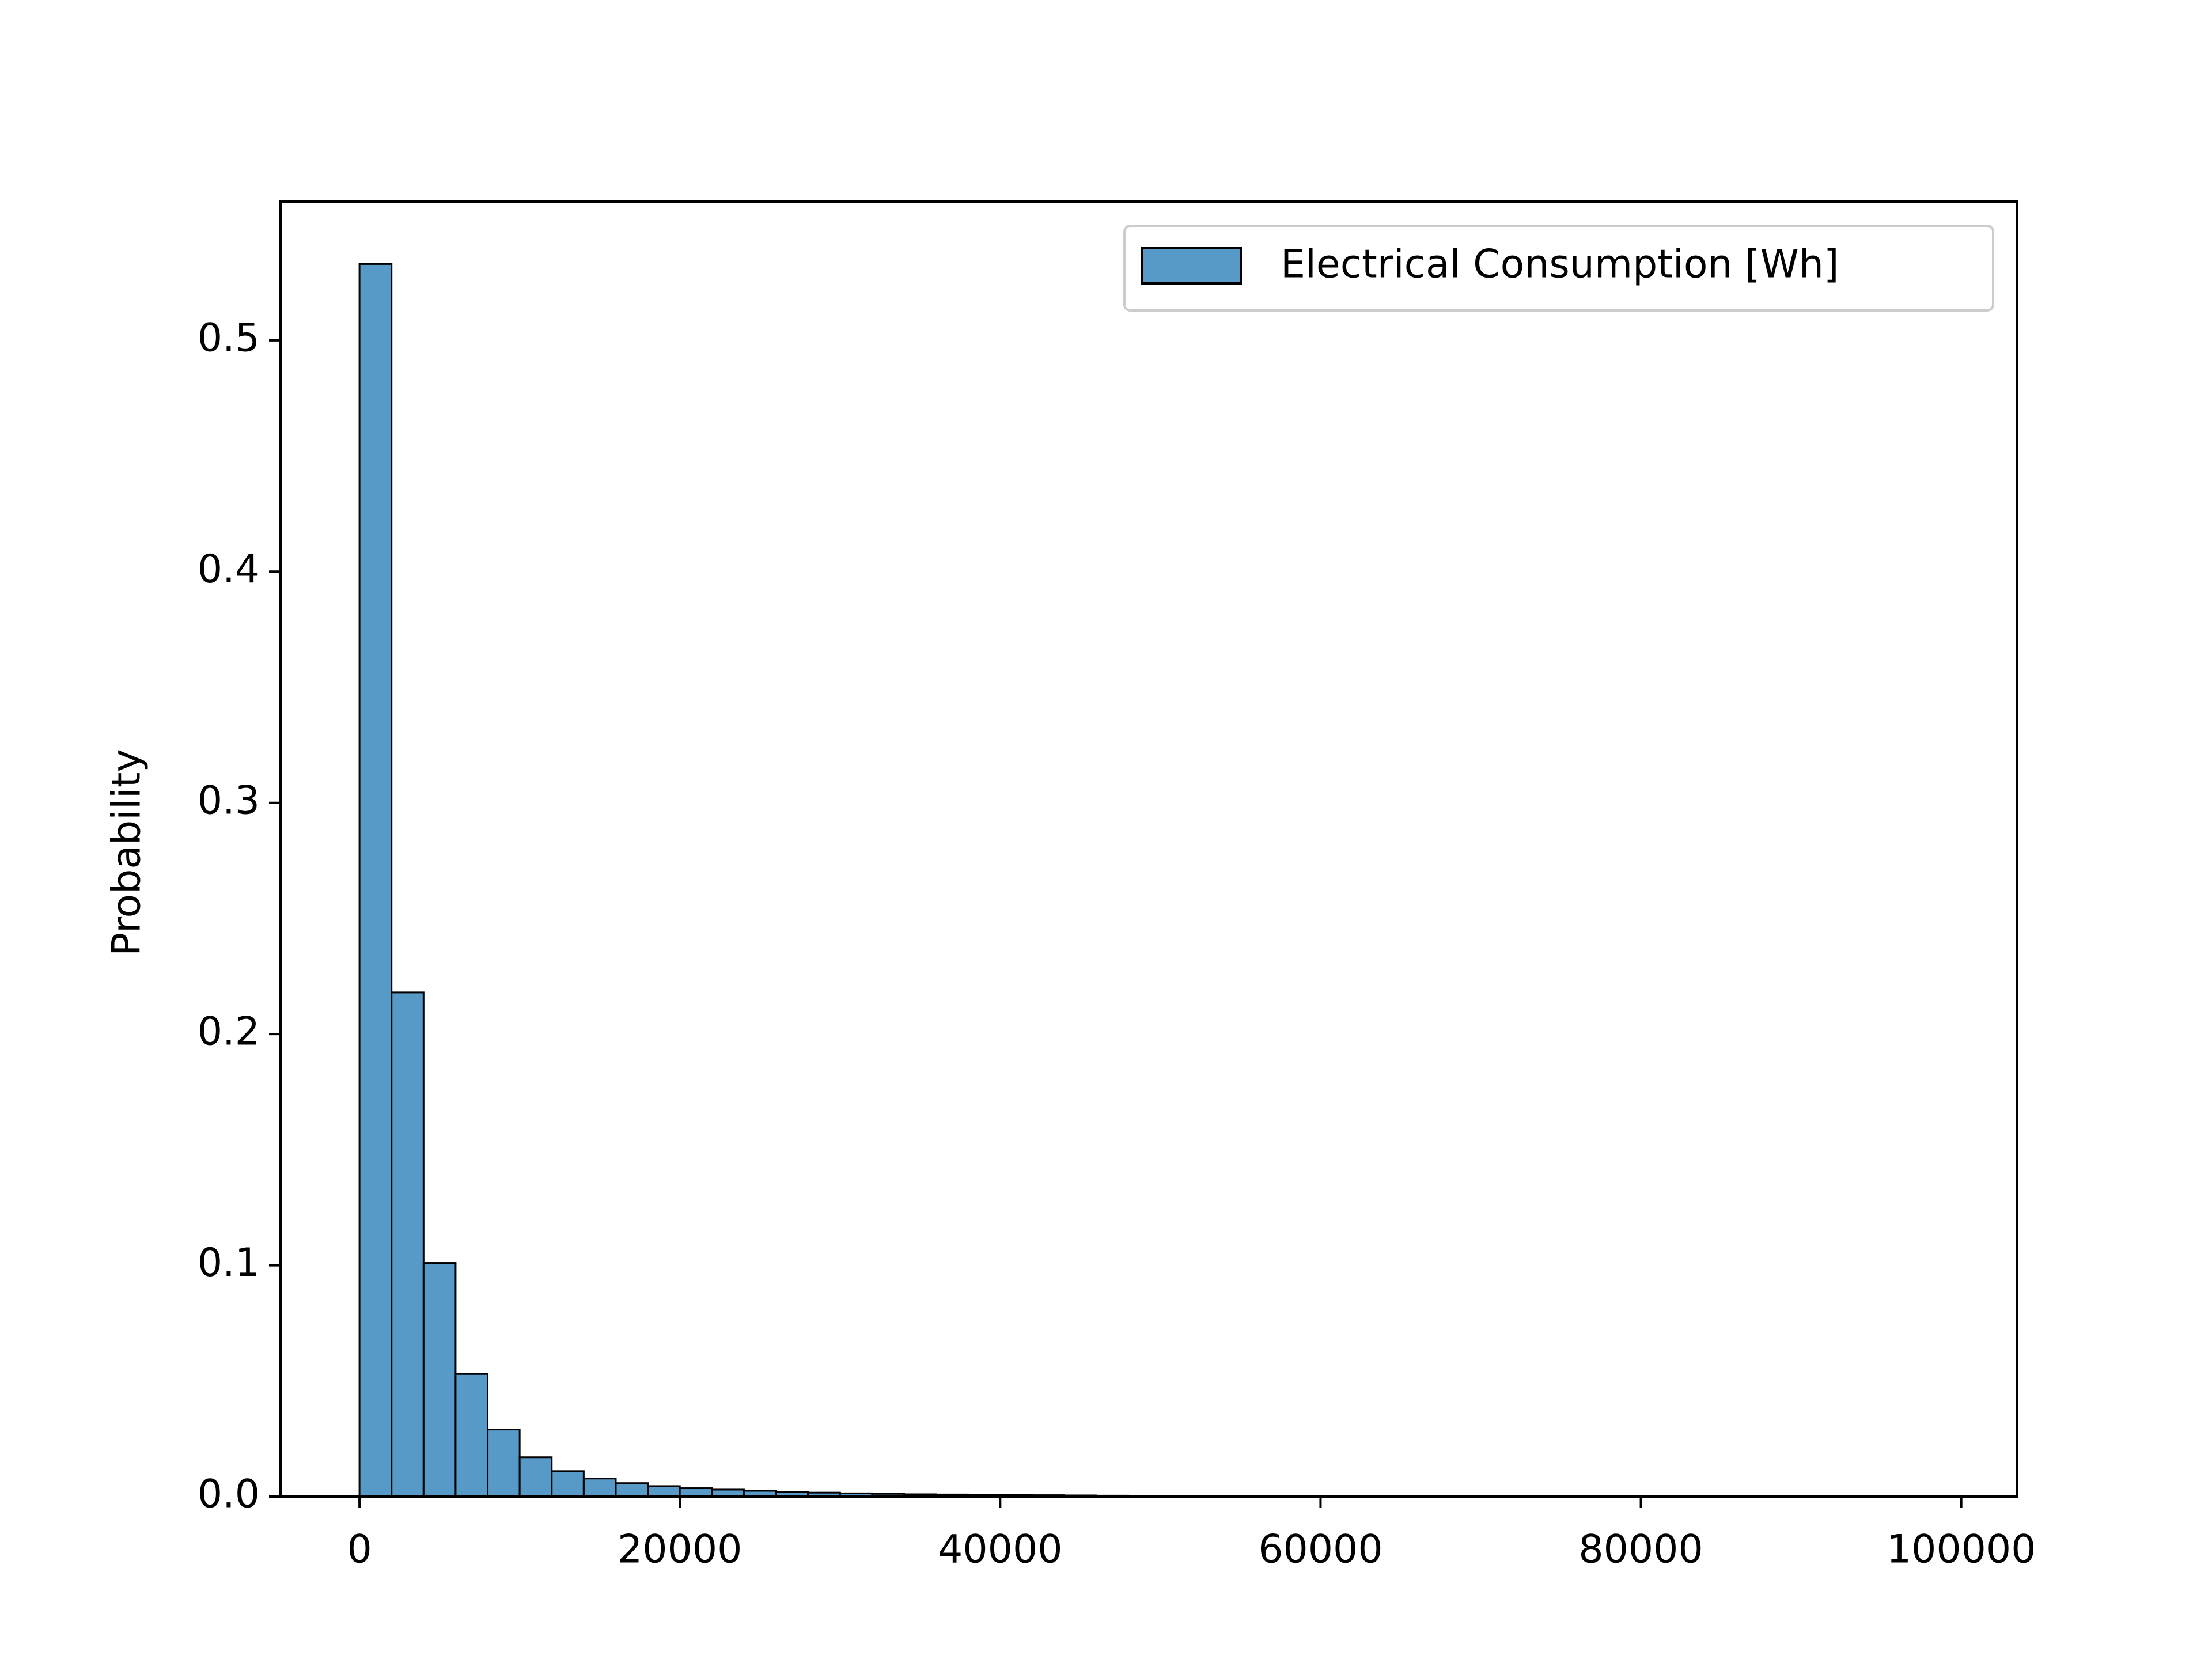 The height and width of the screenshot is (1659, 2212). What do you see at coordinates (229, 1263) in the screenshot?
I see `y-tick-label: 0.1` at bounding box center [229, 1263].